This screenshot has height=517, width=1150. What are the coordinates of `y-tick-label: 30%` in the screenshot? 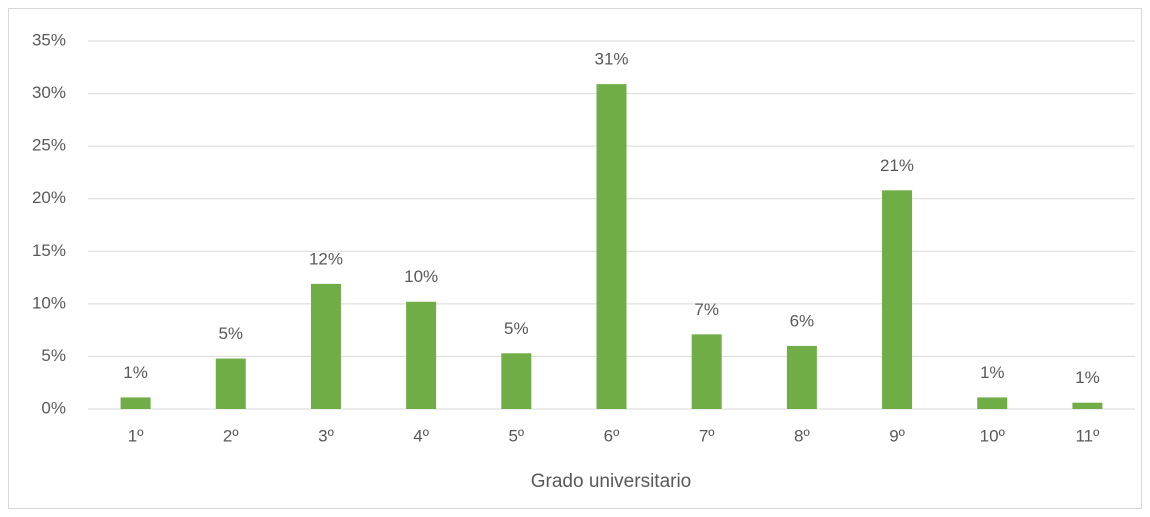 It's located at (49, 92).